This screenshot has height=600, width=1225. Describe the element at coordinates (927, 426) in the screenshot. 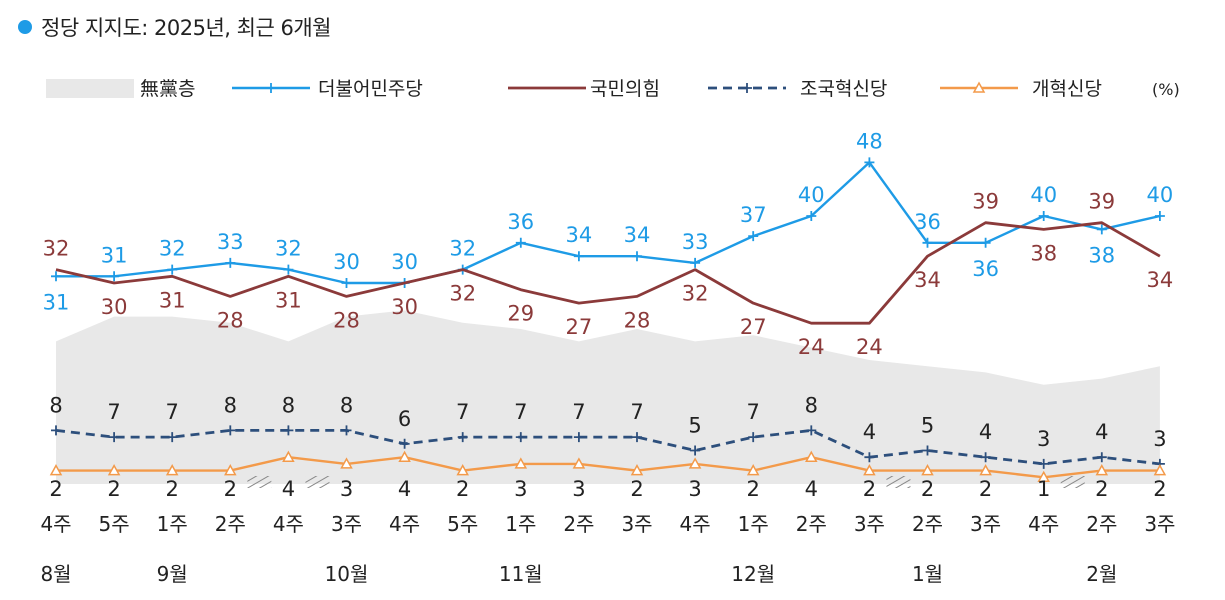

I see `data-label-rebuild: 5` at that location.